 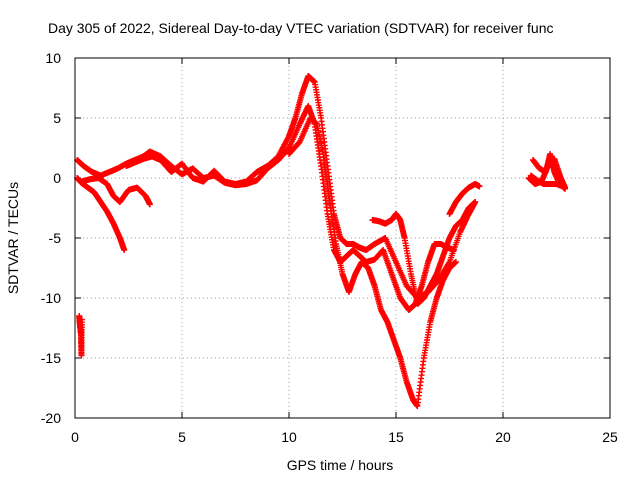 What do you see at coordinates (396, 437) in the screenshot?
I see `x-tick-label: 15` at bounding box center [396, 437].